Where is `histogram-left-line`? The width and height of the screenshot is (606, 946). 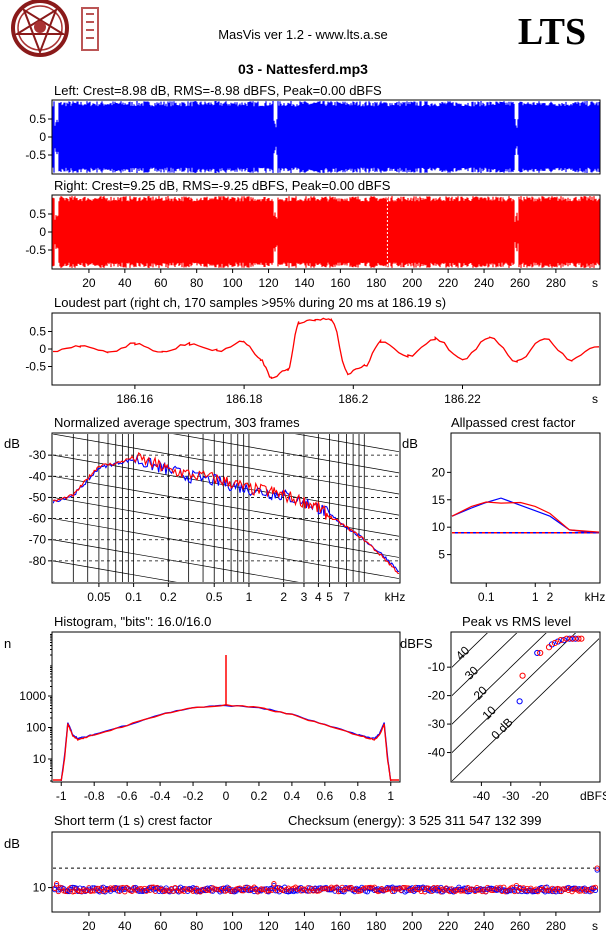 histogram-left-line is located at coordinates (226, 743).